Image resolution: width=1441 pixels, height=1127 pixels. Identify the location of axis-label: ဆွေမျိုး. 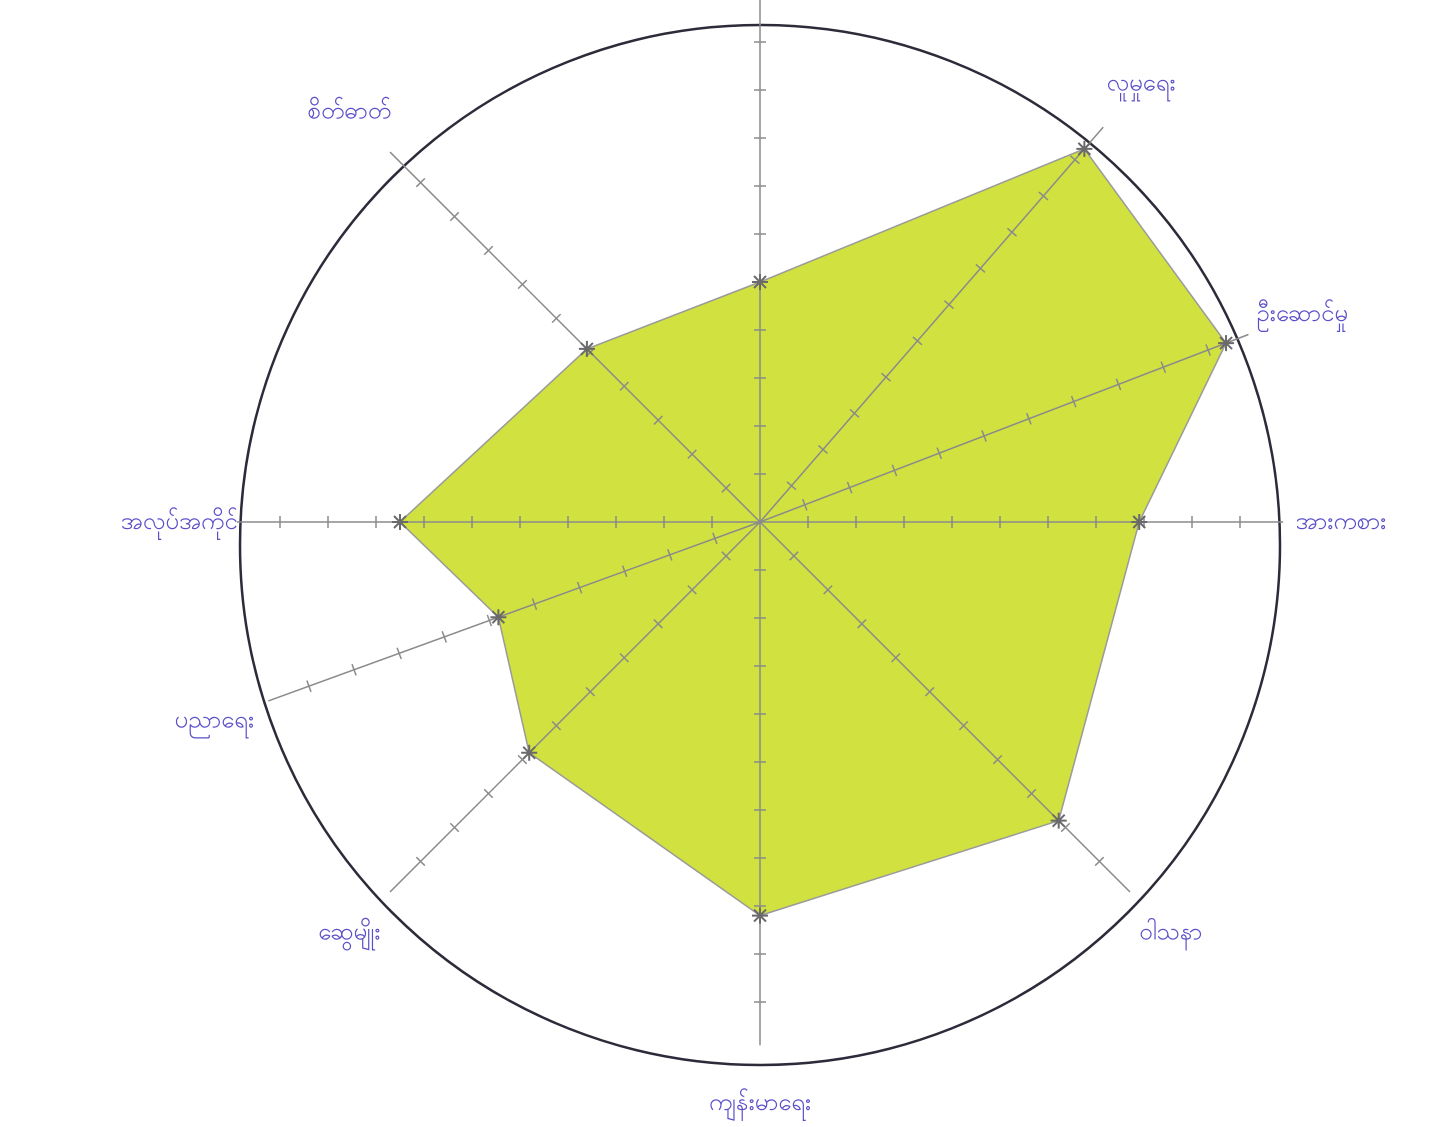
(349, 934).